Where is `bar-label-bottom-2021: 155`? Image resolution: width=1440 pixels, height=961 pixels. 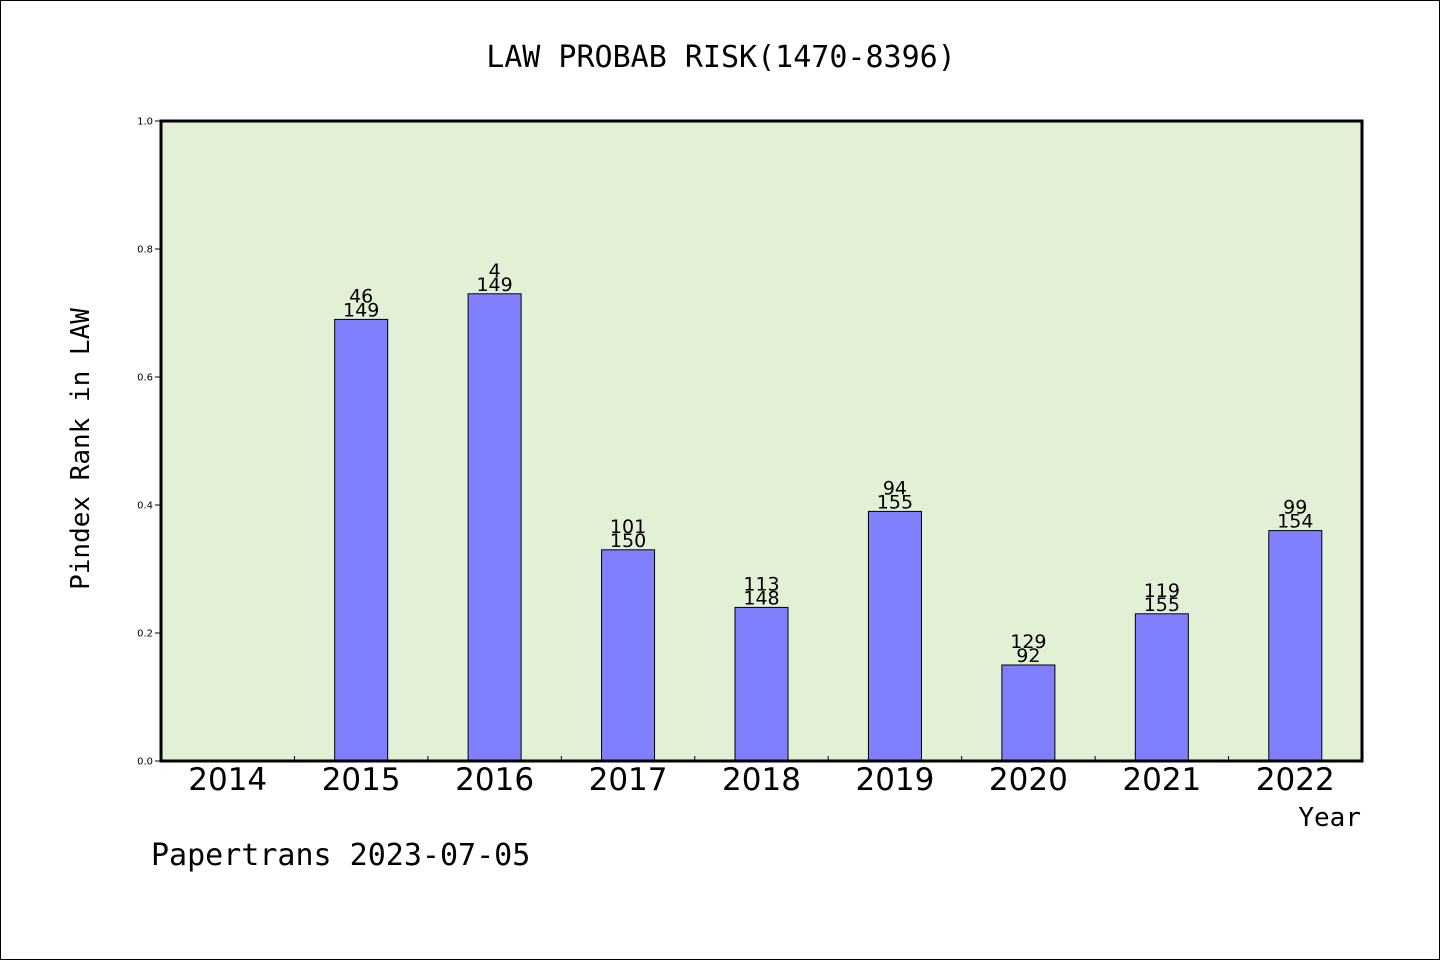 bar-label-bottom-2021: 155 is located at coordinates (1162, 605).